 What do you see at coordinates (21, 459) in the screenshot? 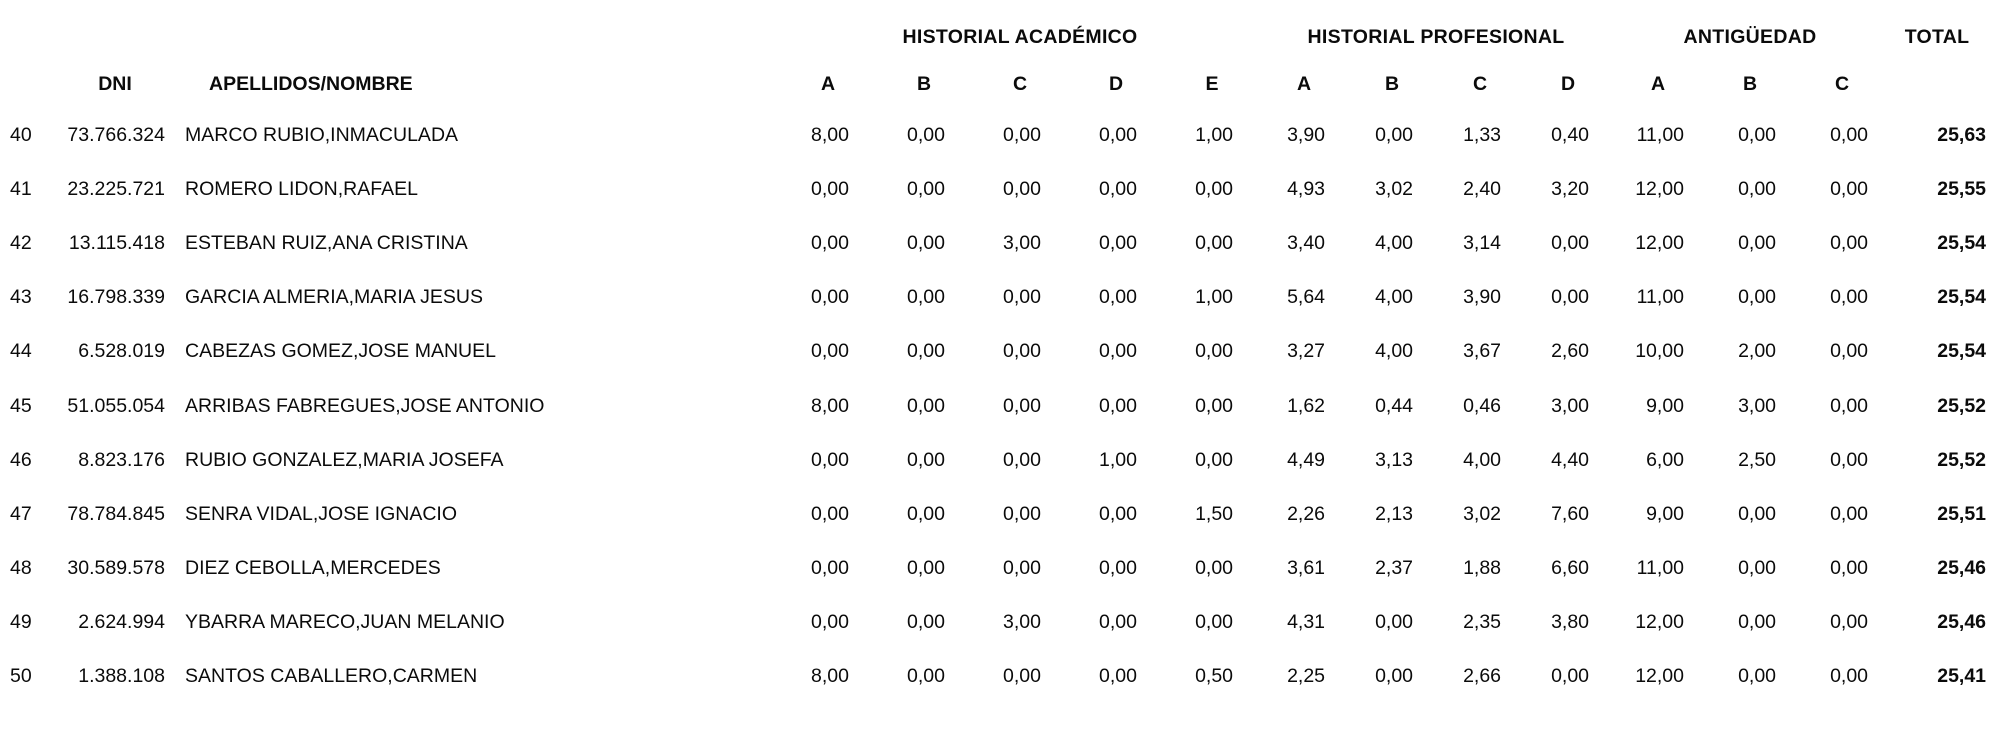
I see `row-rank: 46` at bounding box center [21, 459].